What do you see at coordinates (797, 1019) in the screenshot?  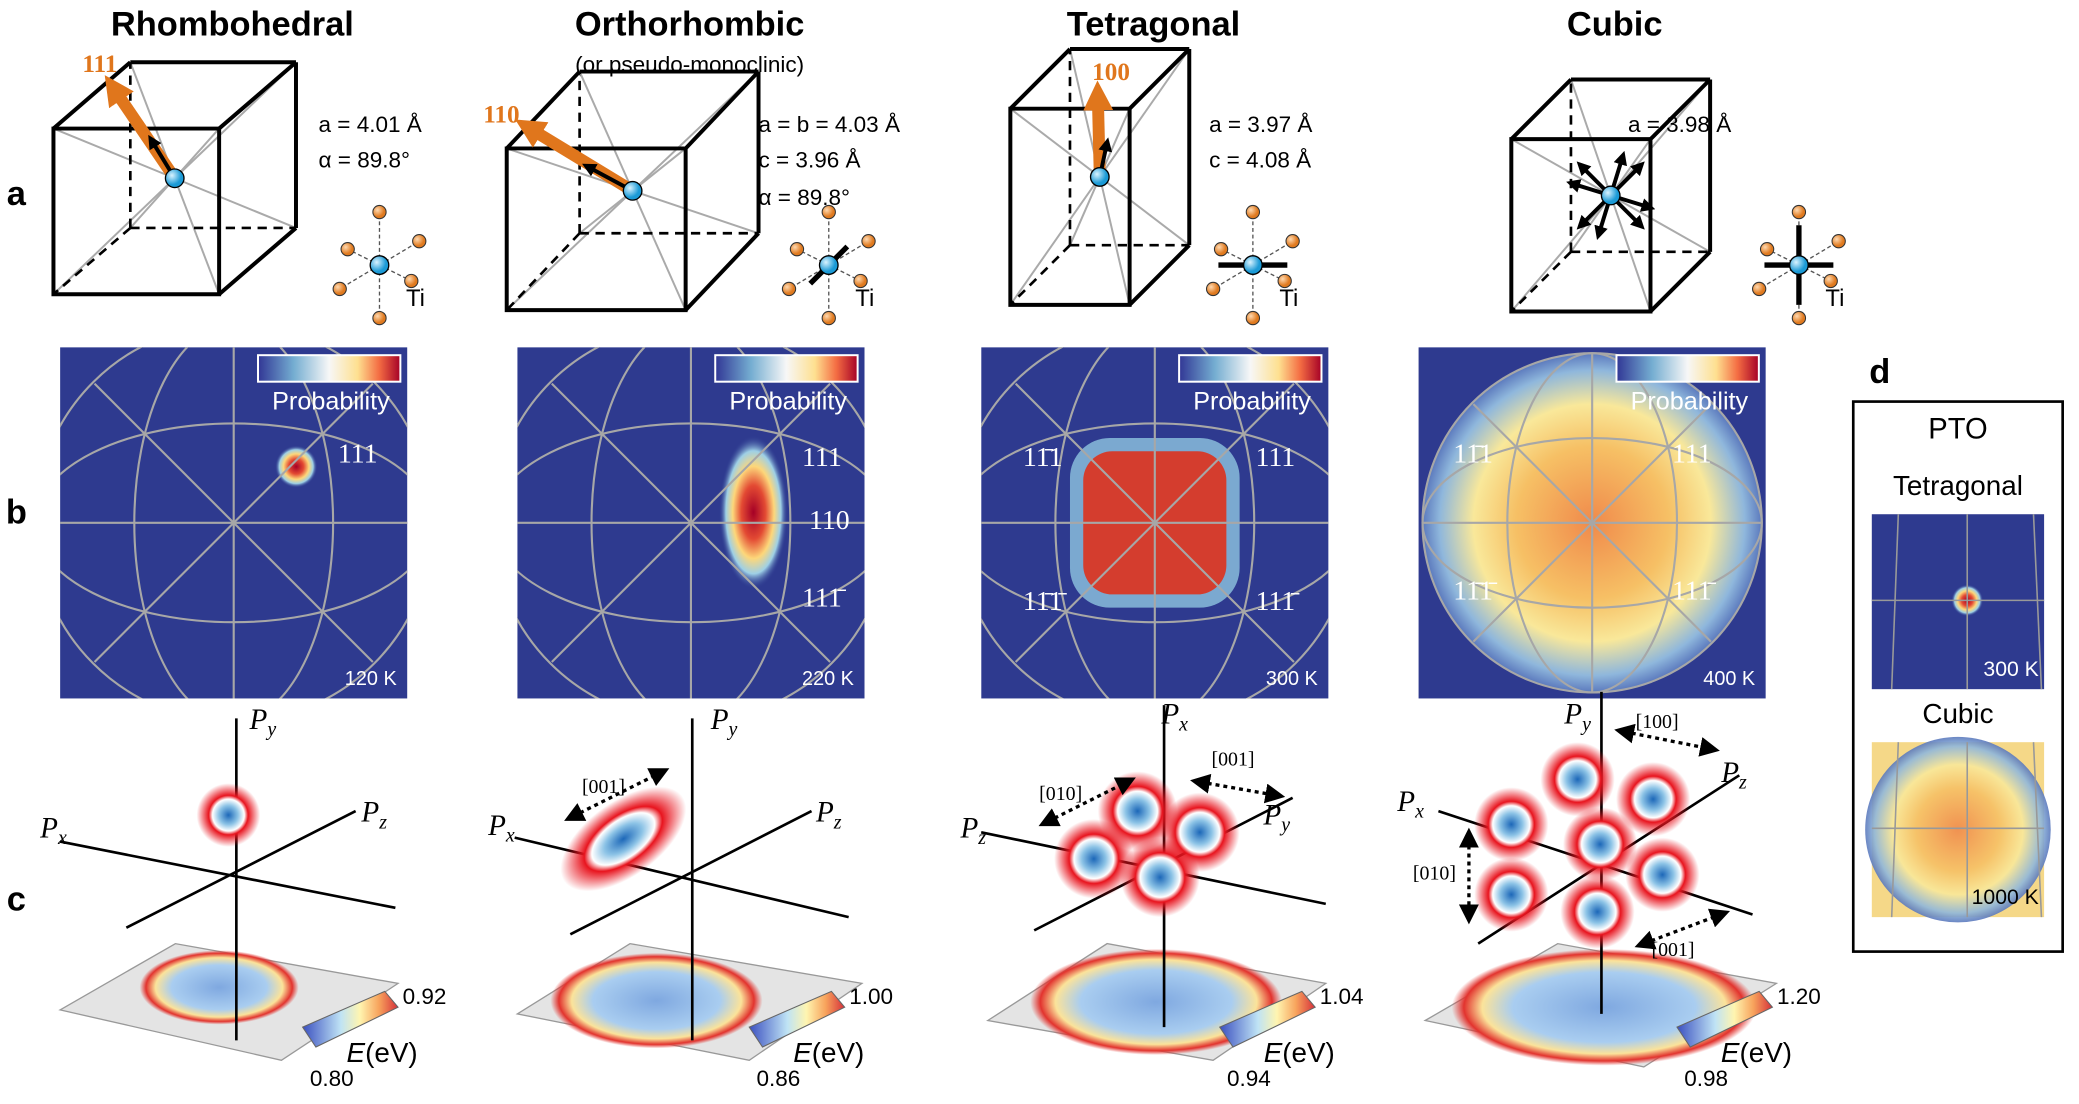 I see `energy-colorbar` at bounding box center [797, 1019].